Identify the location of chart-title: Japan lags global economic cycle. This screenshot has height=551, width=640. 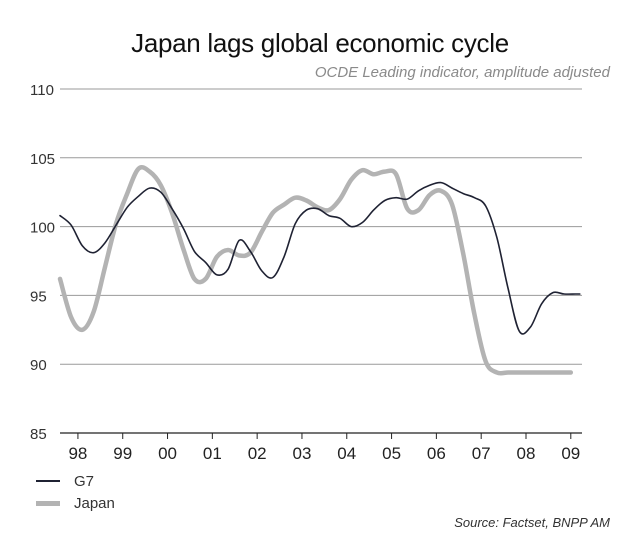
(320, 43).